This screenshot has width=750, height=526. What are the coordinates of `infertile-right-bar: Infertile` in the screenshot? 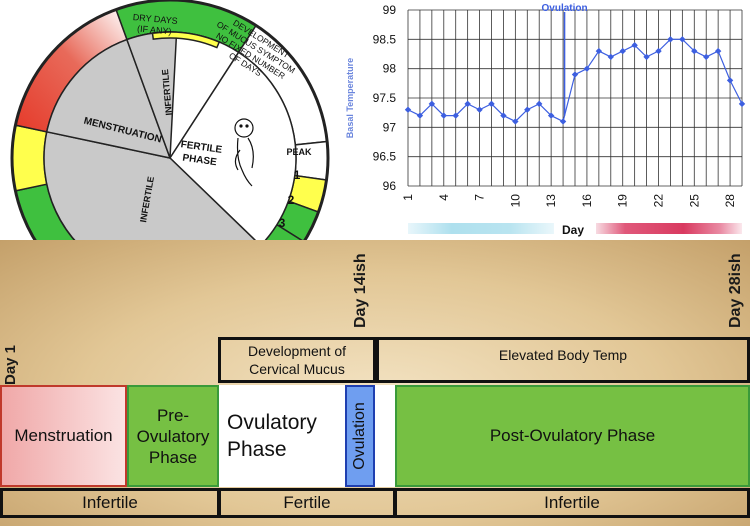 It's located at (572, 503).